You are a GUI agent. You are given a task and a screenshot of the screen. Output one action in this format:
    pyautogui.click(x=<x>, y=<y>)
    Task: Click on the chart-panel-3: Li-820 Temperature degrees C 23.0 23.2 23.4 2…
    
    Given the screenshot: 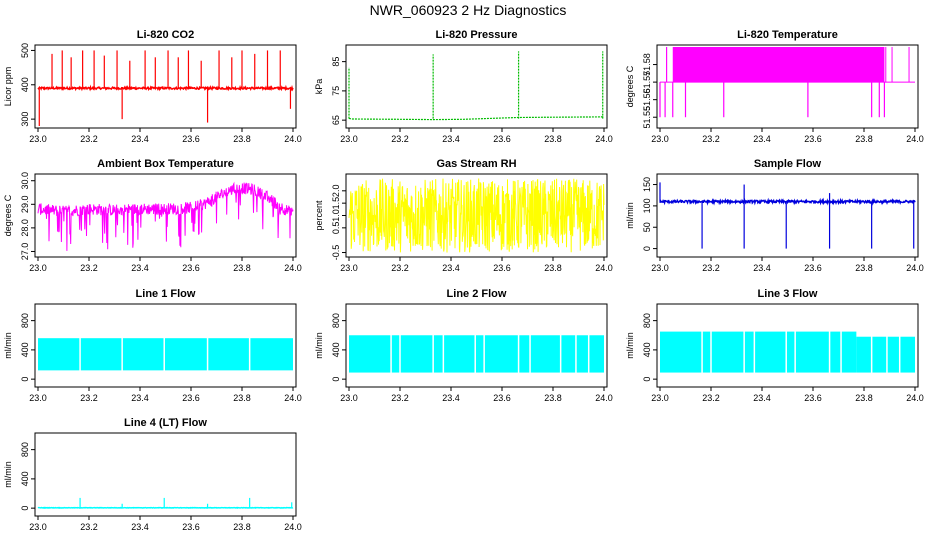 What is the action you would take?
    pyautogui.click(x=774, y=86)
    